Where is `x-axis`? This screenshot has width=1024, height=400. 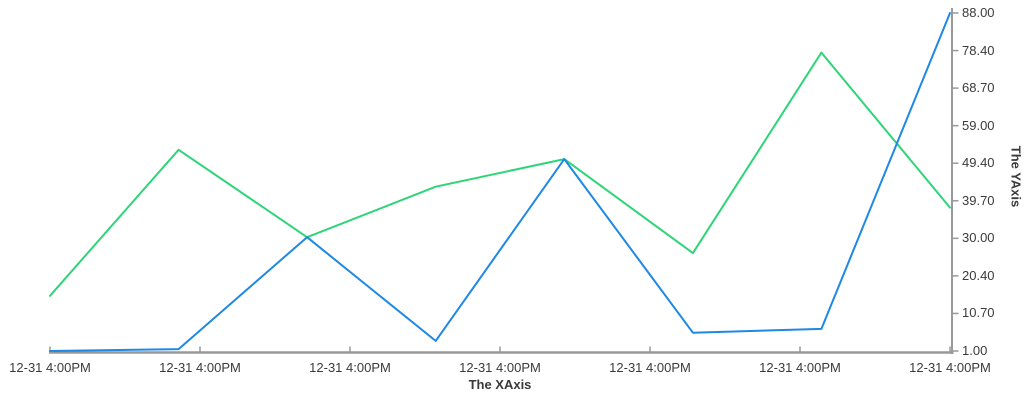
x-axis is located at coordinates (501, 350).